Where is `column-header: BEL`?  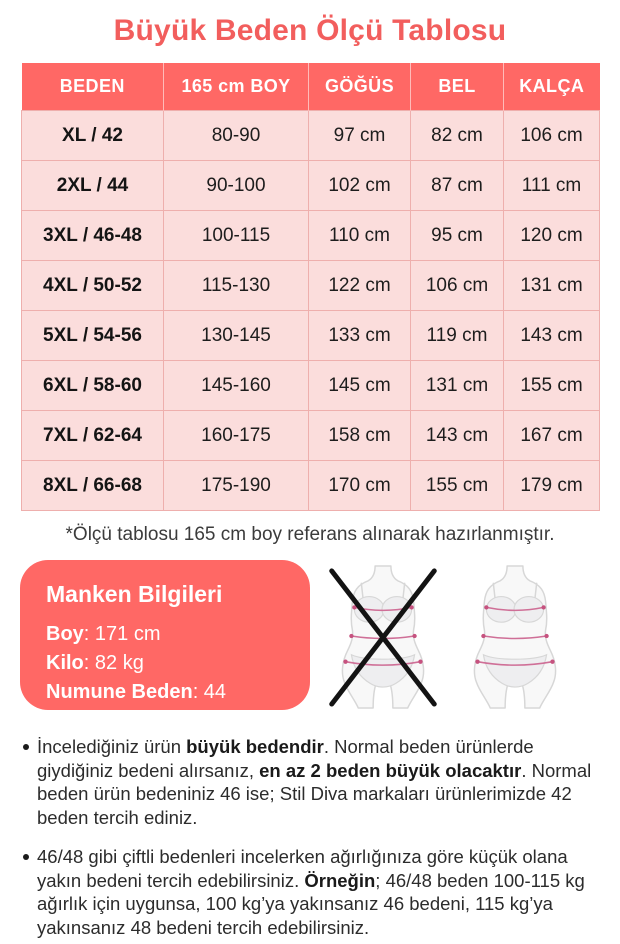
column-header: BEL is located at coordinates (457, 87).